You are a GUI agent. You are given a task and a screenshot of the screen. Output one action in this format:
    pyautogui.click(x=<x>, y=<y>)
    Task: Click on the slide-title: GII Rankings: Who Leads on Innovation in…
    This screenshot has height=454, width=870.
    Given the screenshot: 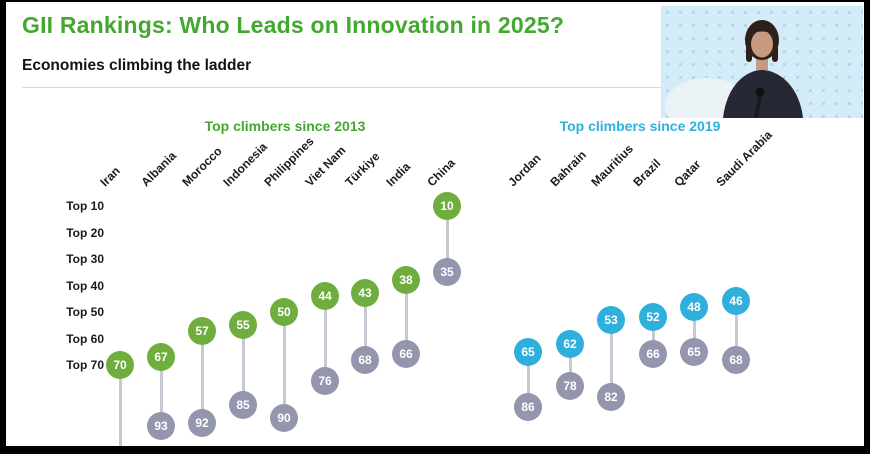 What is the action you would take?
    pyautogui.click(x=293, y=25)
    